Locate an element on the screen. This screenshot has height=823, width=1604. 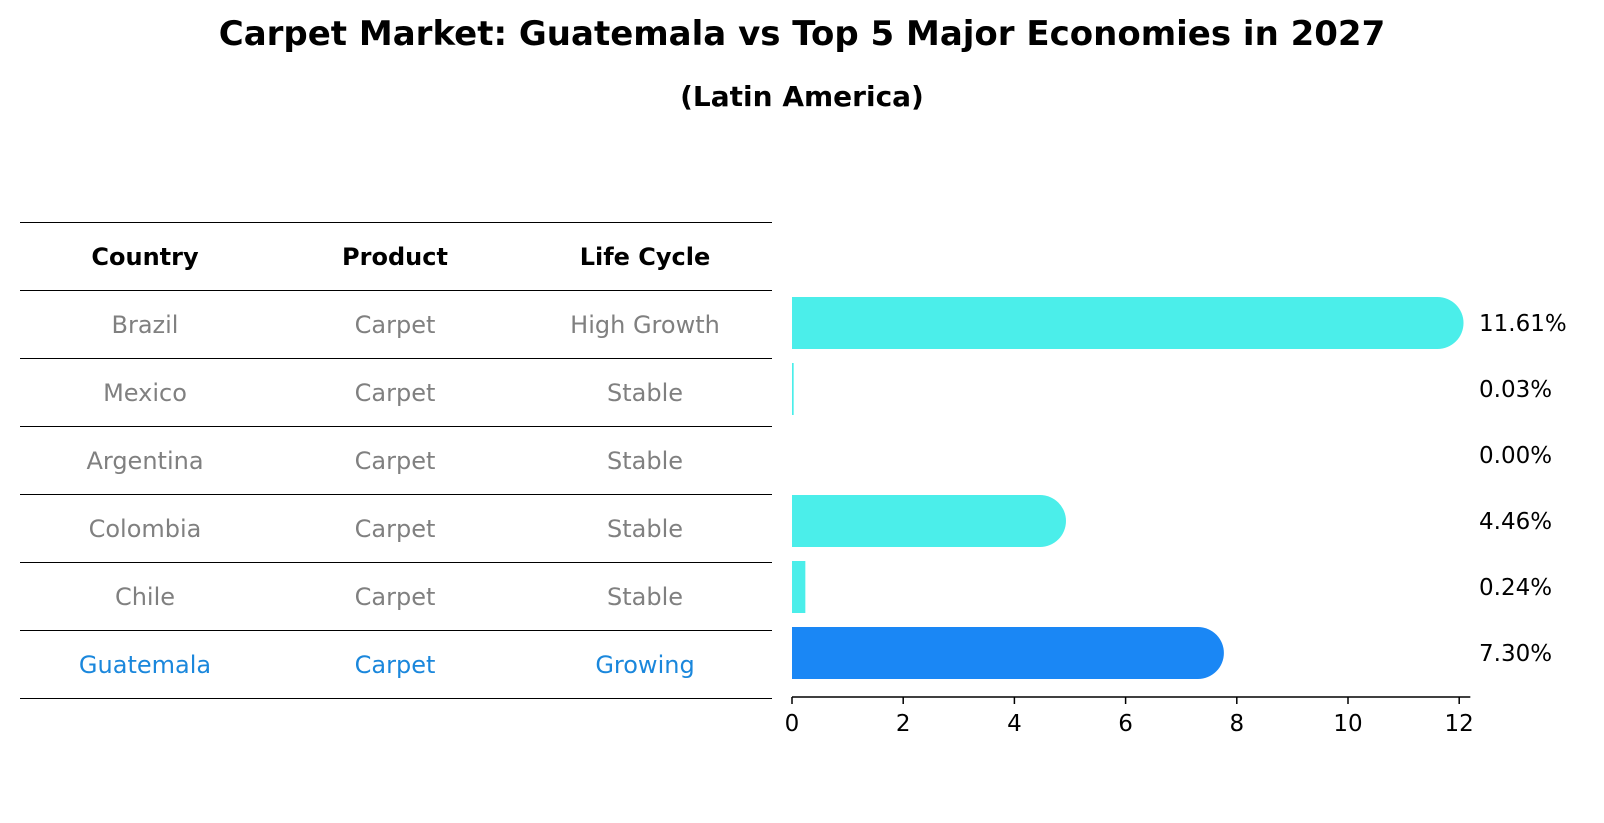
x-tick-label-12: 12 is located at coordinates (1459, 724).